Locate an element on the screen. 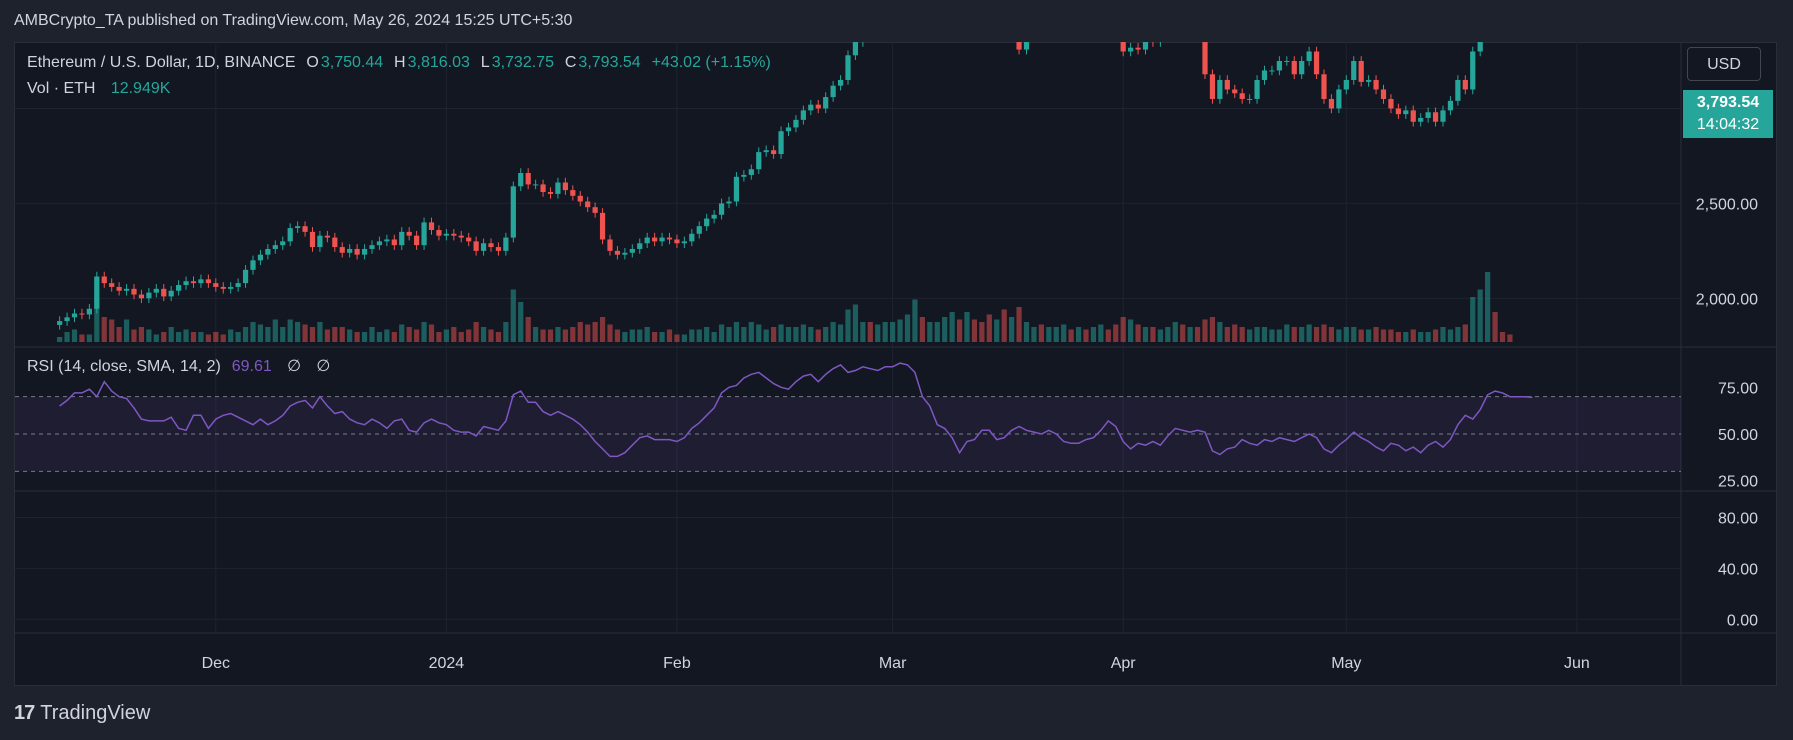  footer-brand: 17 TradingView is located at coordinates (82, 713).